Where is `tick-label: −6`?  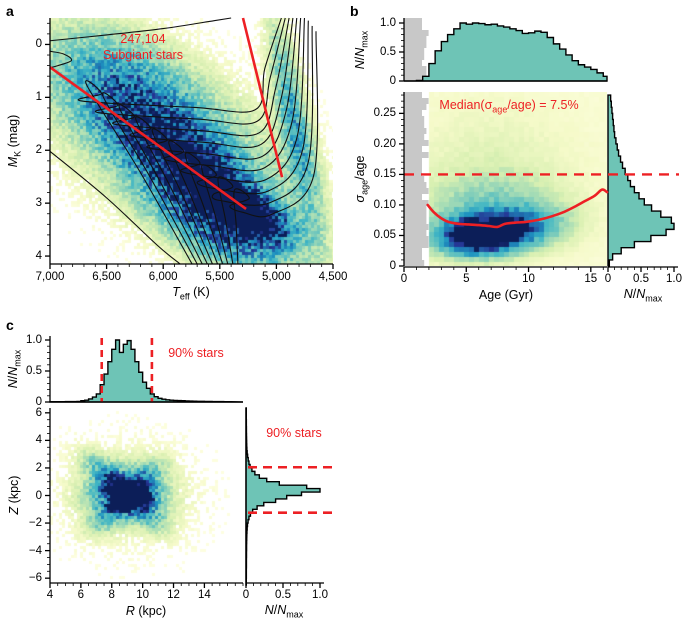
tick-label: −6 is located at coordinates (35, 578).